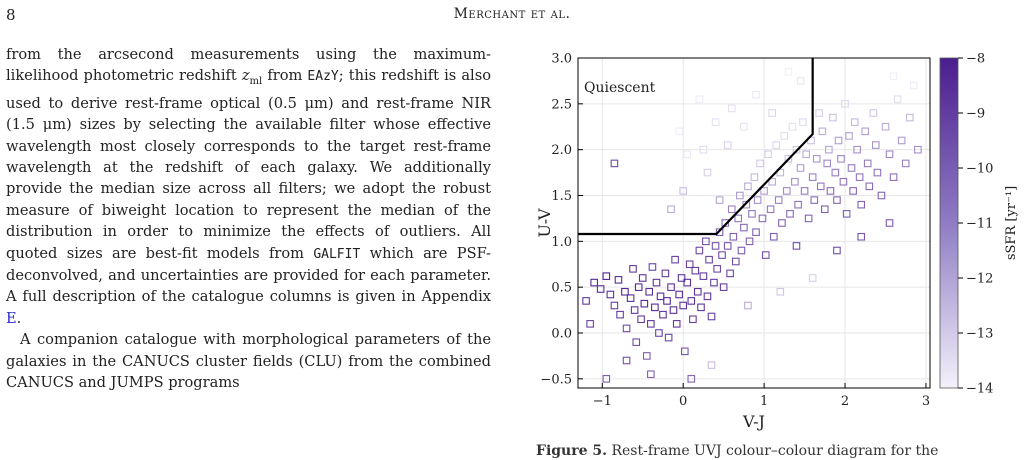  I want to click on x-tick-label: 3, so click(926, 401).